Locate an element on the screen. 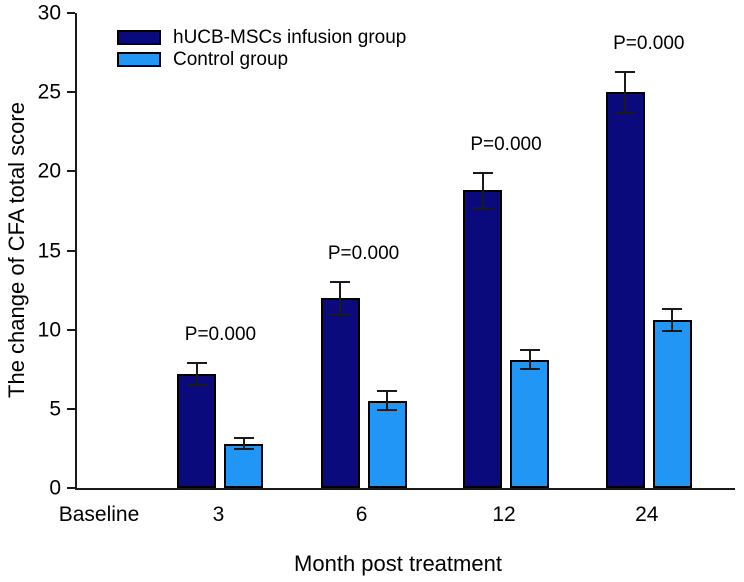 The width and height of the screenshot is (744, 582). legend-item: Control group is located at coordinates (261, 59).